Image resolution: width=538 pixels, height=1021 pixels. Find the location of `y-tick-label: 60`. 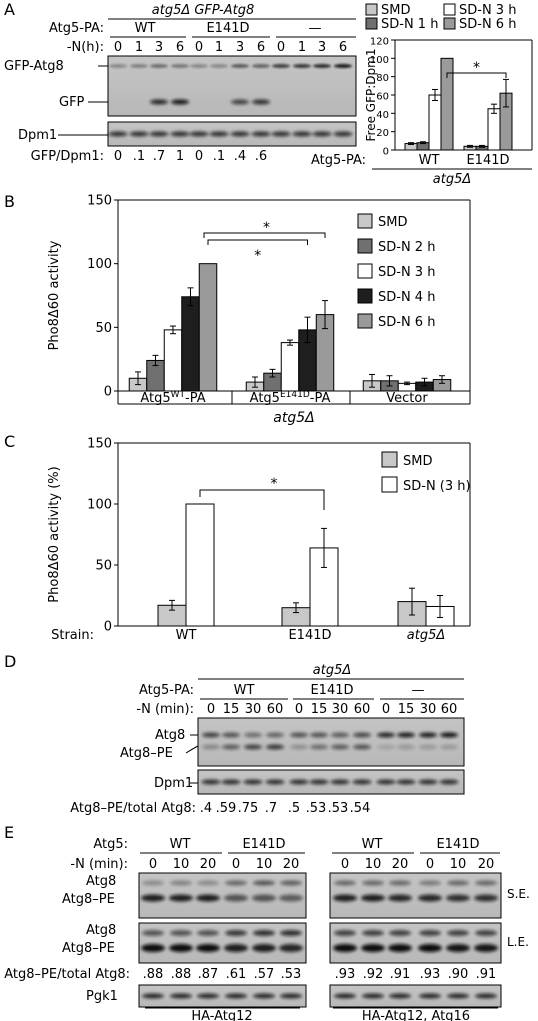

y-tick-label: 60 is located at coordinates (382, 97).